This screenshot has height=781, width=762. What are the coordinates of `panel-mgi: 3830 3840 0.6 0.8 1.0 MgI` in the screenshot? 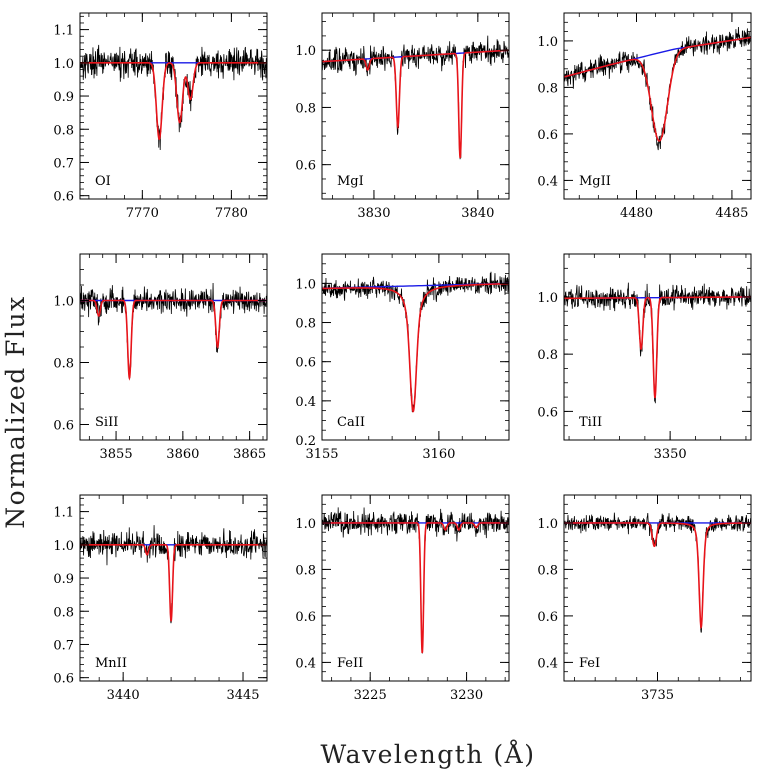 It's located at (402, 116).